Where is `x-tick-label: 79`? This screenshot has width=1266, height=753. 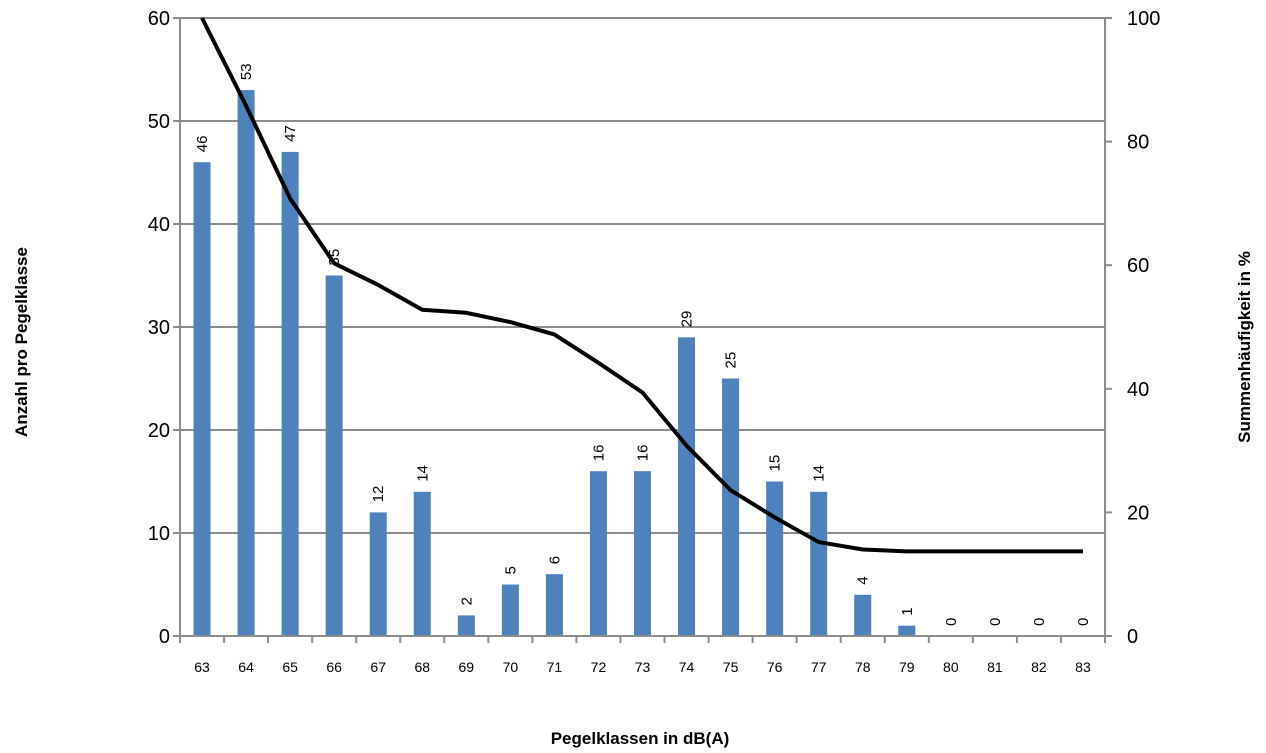 x-tick-label: 79 is located at coordinates (907, 667).